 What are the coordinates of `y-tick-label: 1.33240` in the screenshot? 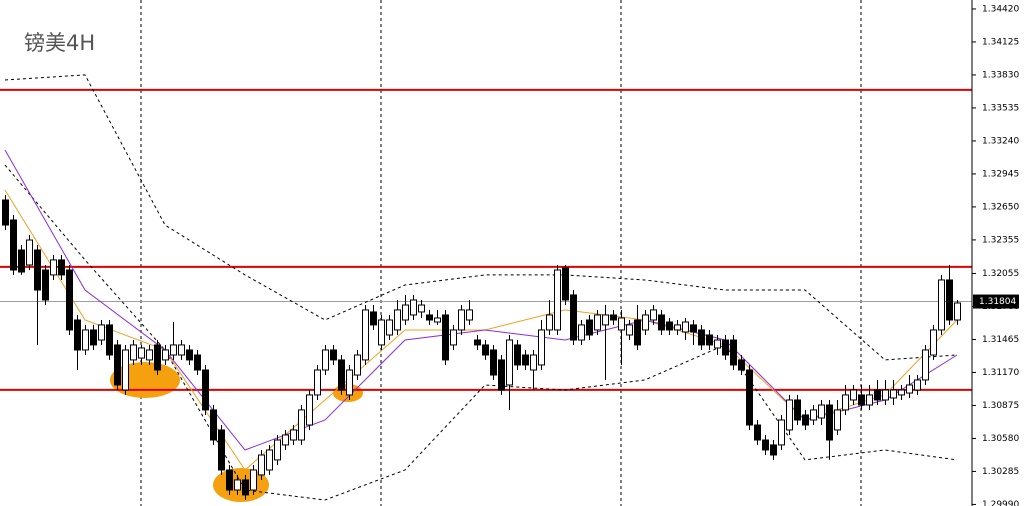 It's located at (1000, 141).